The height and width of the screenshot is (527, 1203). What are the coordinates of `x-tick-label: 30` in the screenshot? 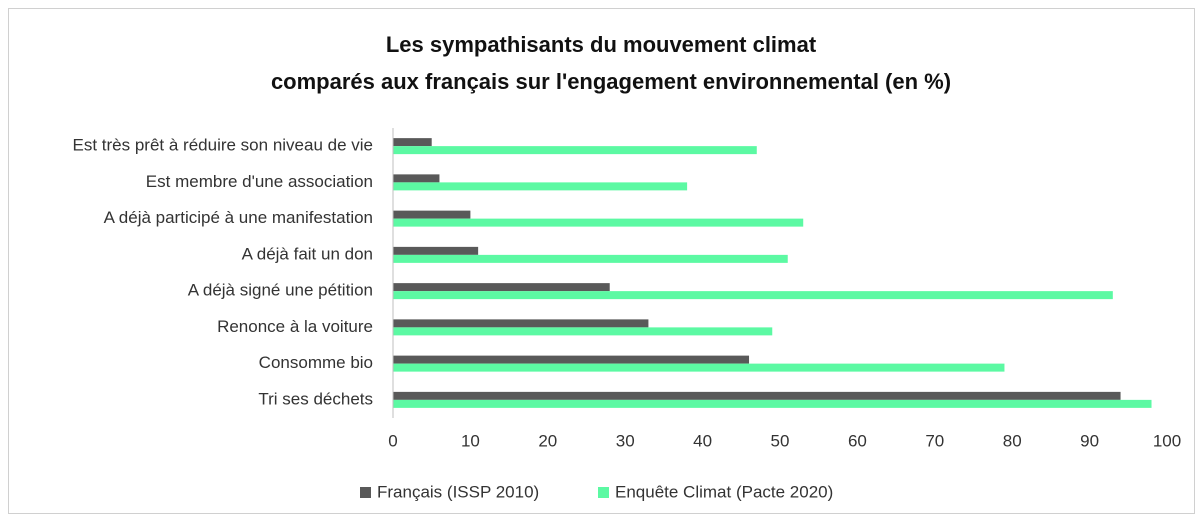 It's located at (625, 440).